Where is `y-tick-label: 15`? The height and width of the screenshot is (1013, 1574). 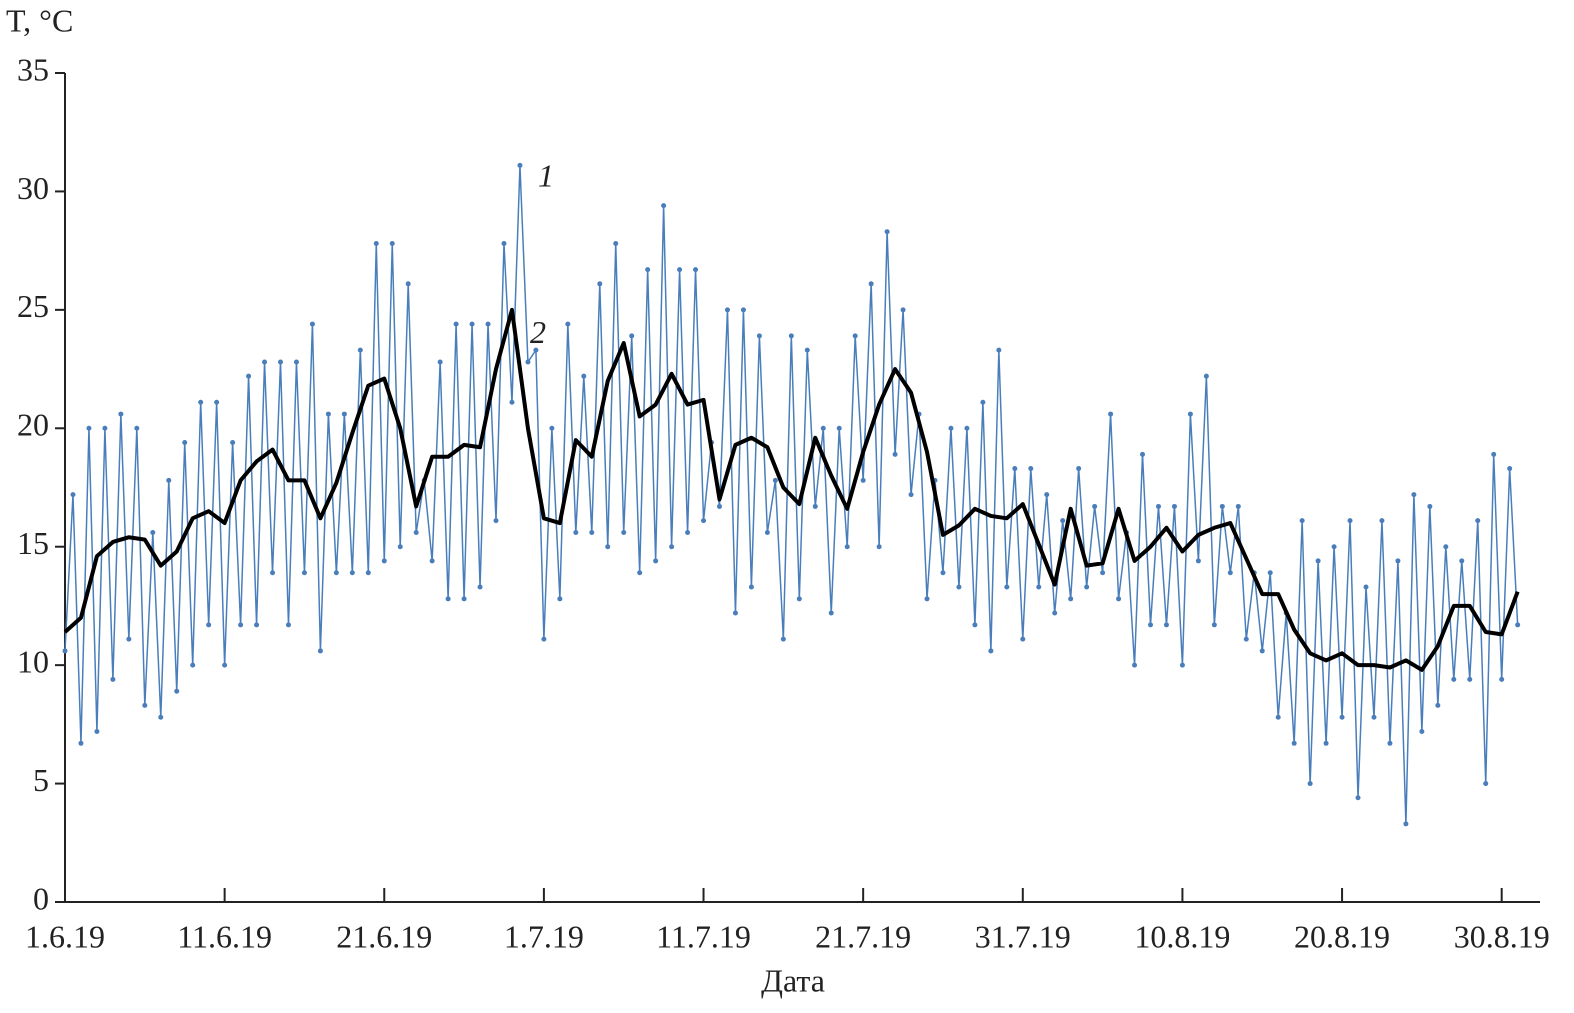 y-tick-label: 15 is located at coordinates (33, 543).